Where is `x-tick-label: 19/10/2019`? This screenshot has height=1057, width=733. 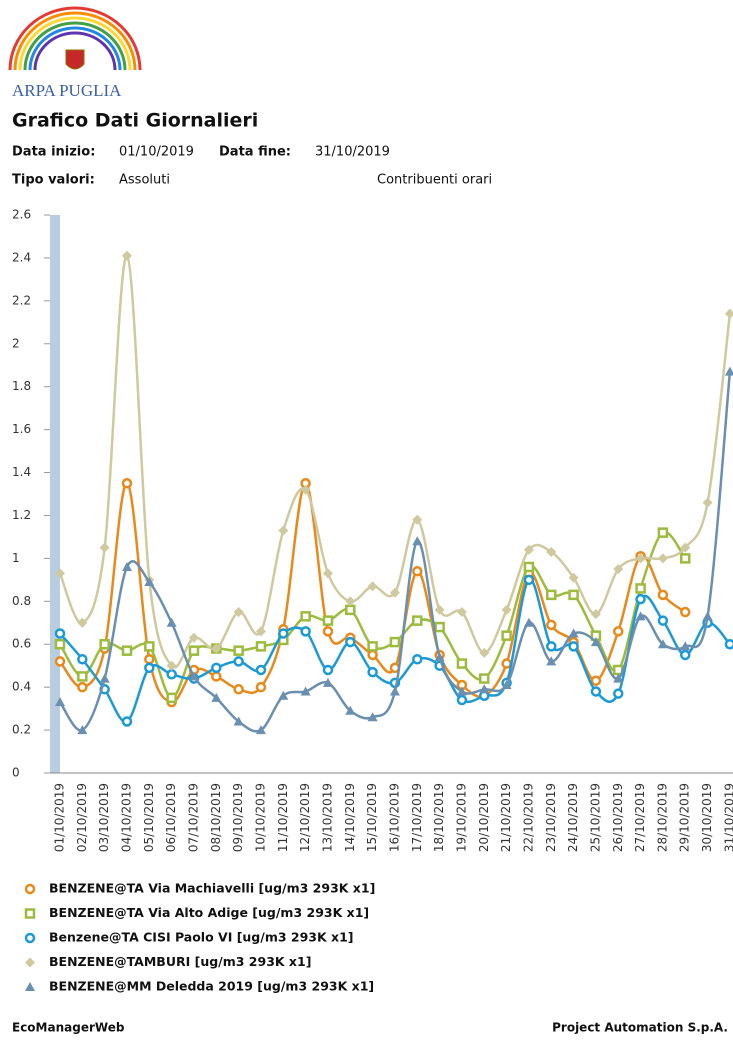
x-tick-label: 19/10/2019 is located at coordinates (461, 817).